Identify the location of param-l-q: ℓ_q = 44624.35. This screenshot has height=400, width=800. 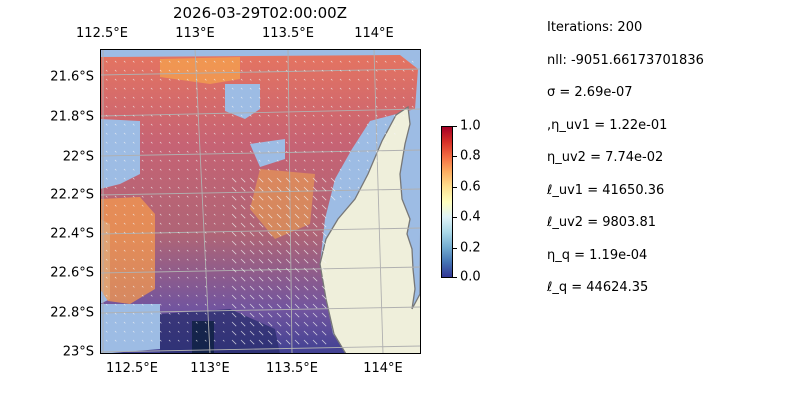
(598, 287).